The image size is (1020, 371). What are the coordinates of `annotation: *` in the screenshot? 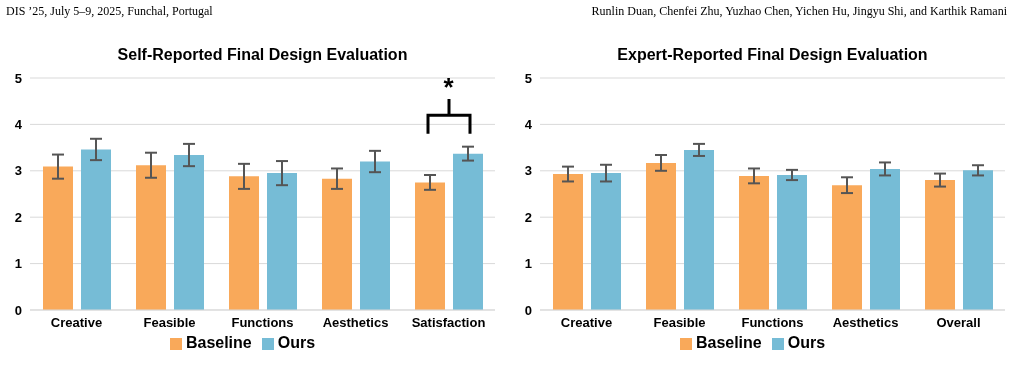 It's located at (448, 87).